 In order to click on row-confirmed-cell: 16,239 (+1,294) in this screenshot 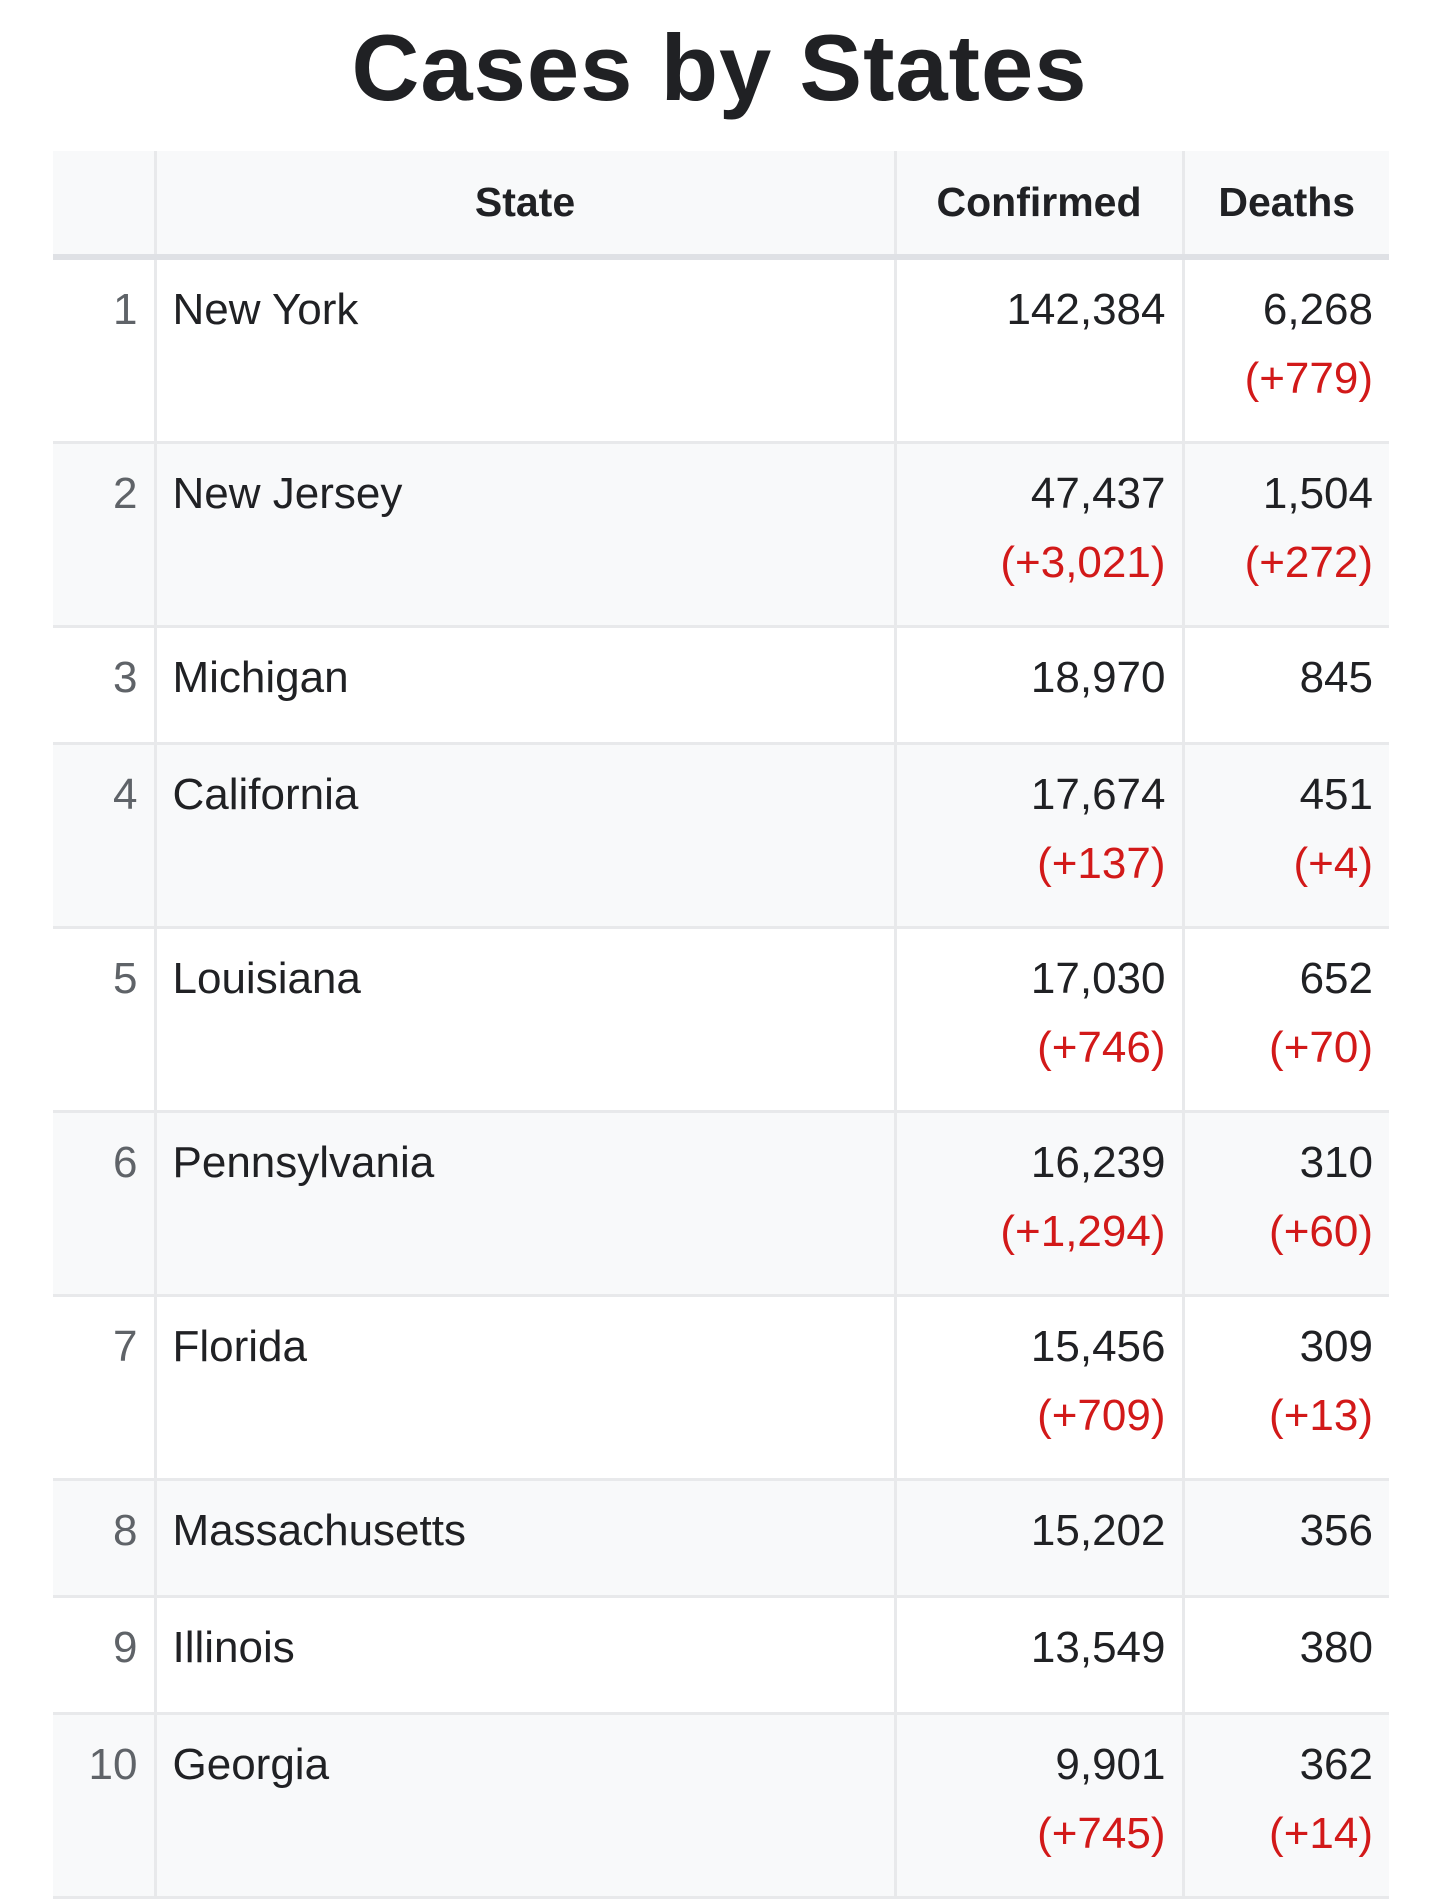, I will do `click(1040, 1204)`.